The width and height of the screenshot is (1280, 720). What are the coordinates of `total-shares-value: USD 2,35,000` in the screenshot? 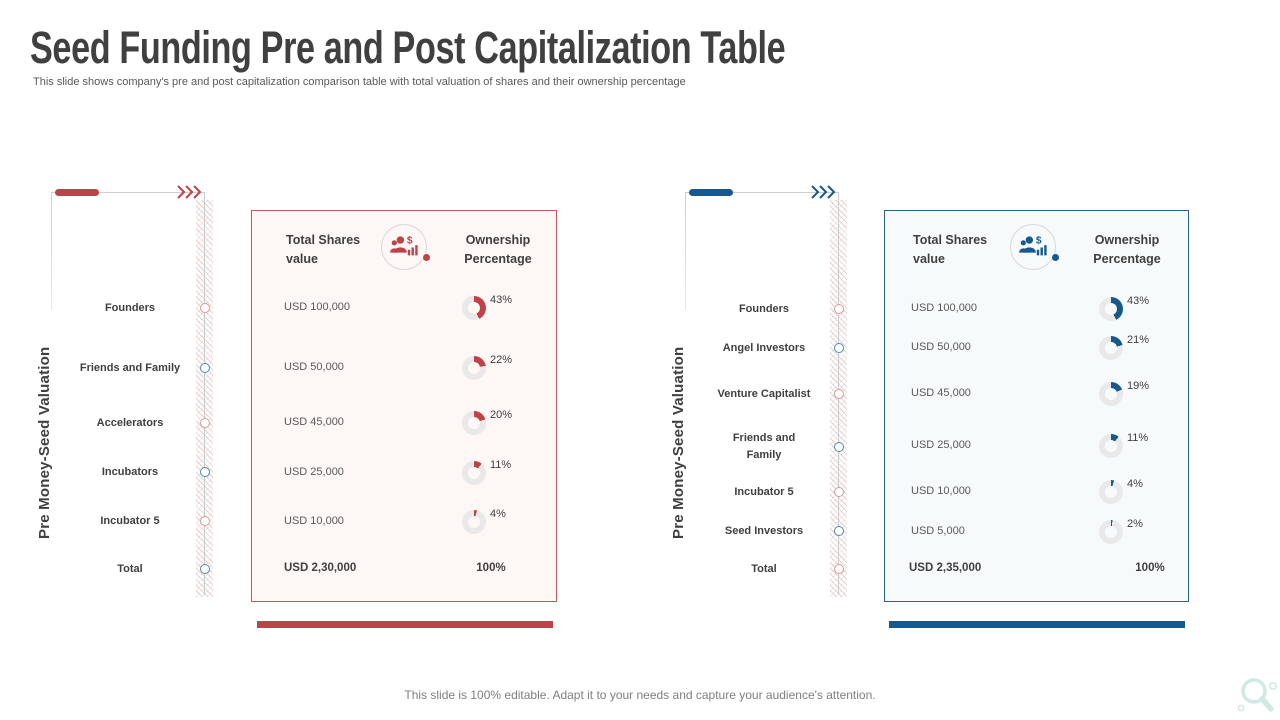 It's located at (945, 568).